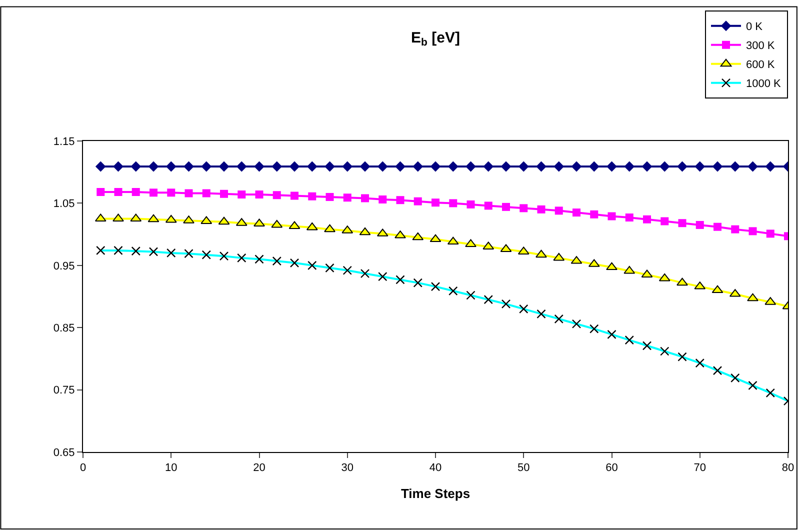  Describe the element at coordinates (64, 390) in the screenshot. I see `y-tick-label: 0.75` at that location.